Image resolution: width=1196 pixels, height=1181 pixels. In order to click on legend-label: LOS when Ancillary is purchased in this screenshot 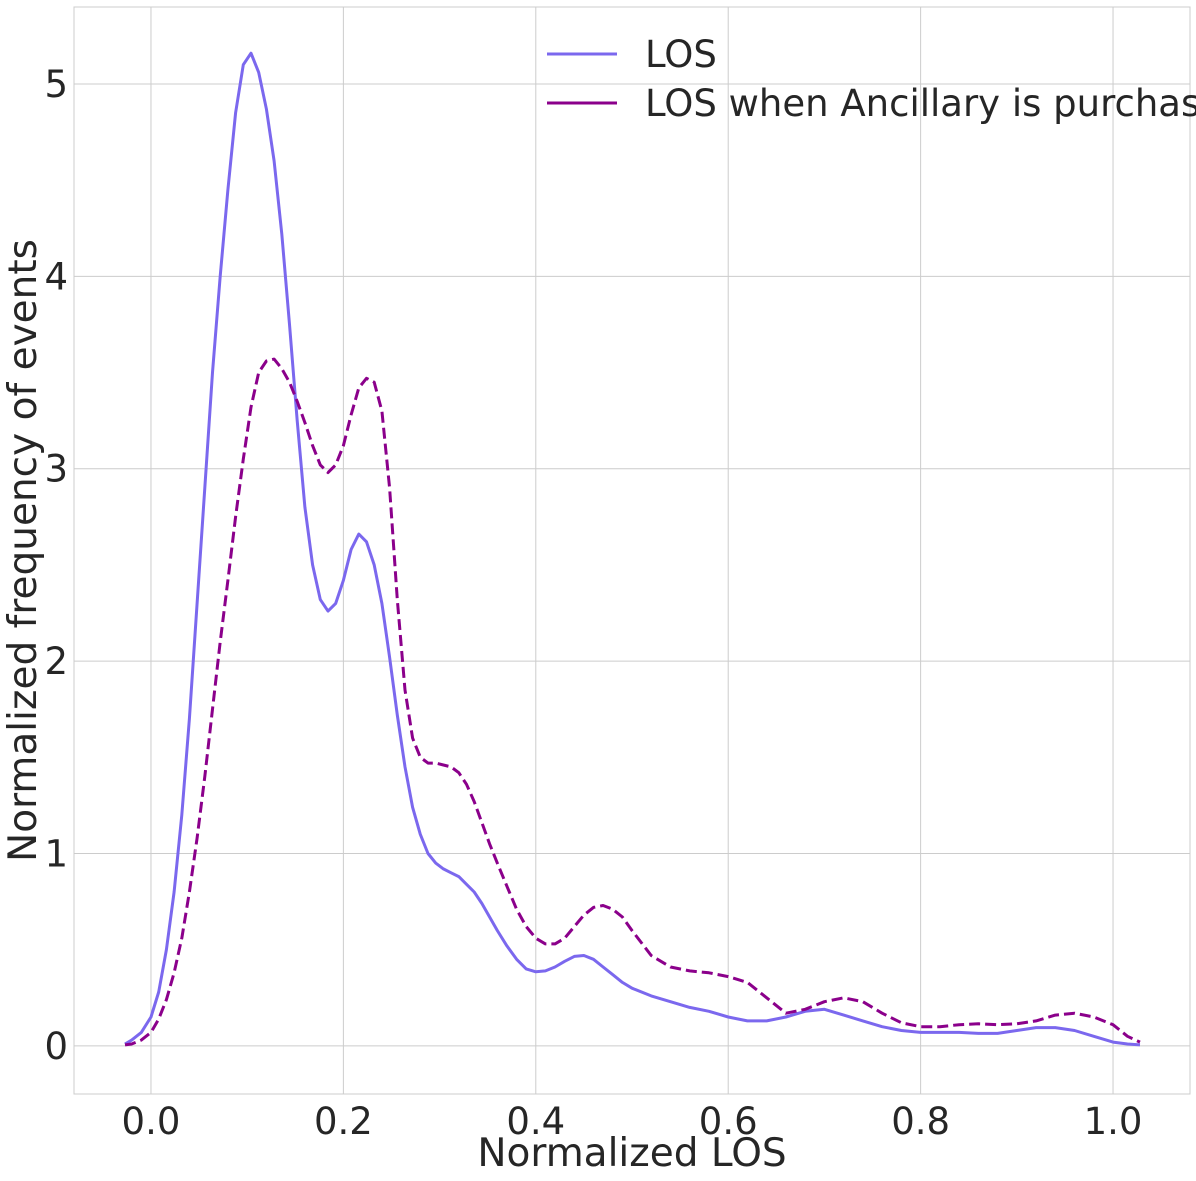, I will do `click(920, 103)`.